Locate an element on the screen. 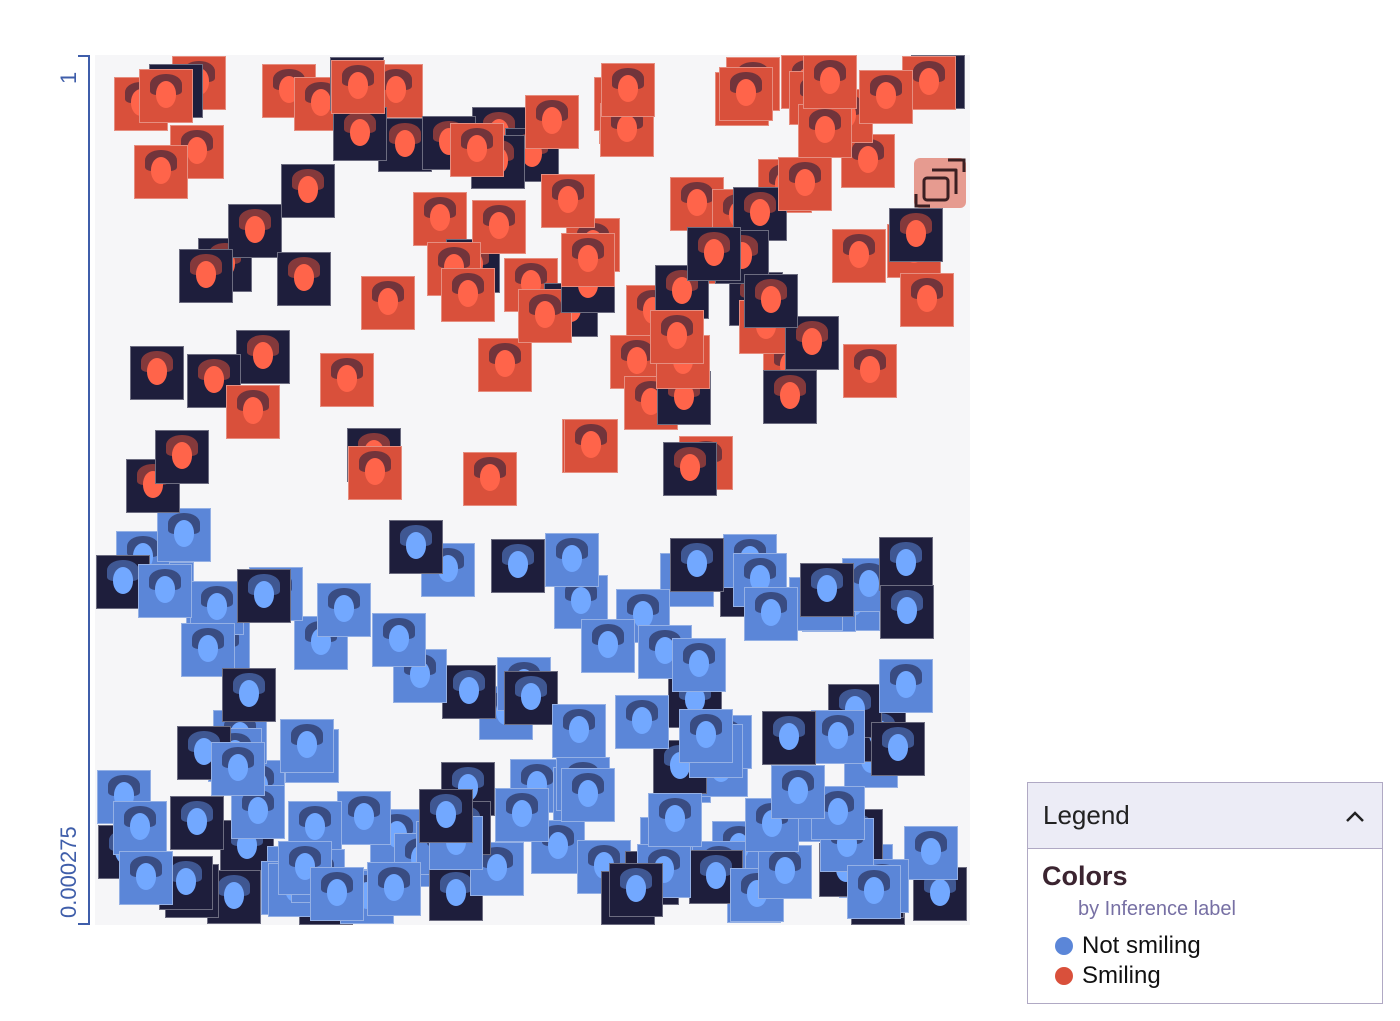 The height and width of the screenshot is (1021, 1400). legend-header: Legend is located at coordinates (1205, 816).